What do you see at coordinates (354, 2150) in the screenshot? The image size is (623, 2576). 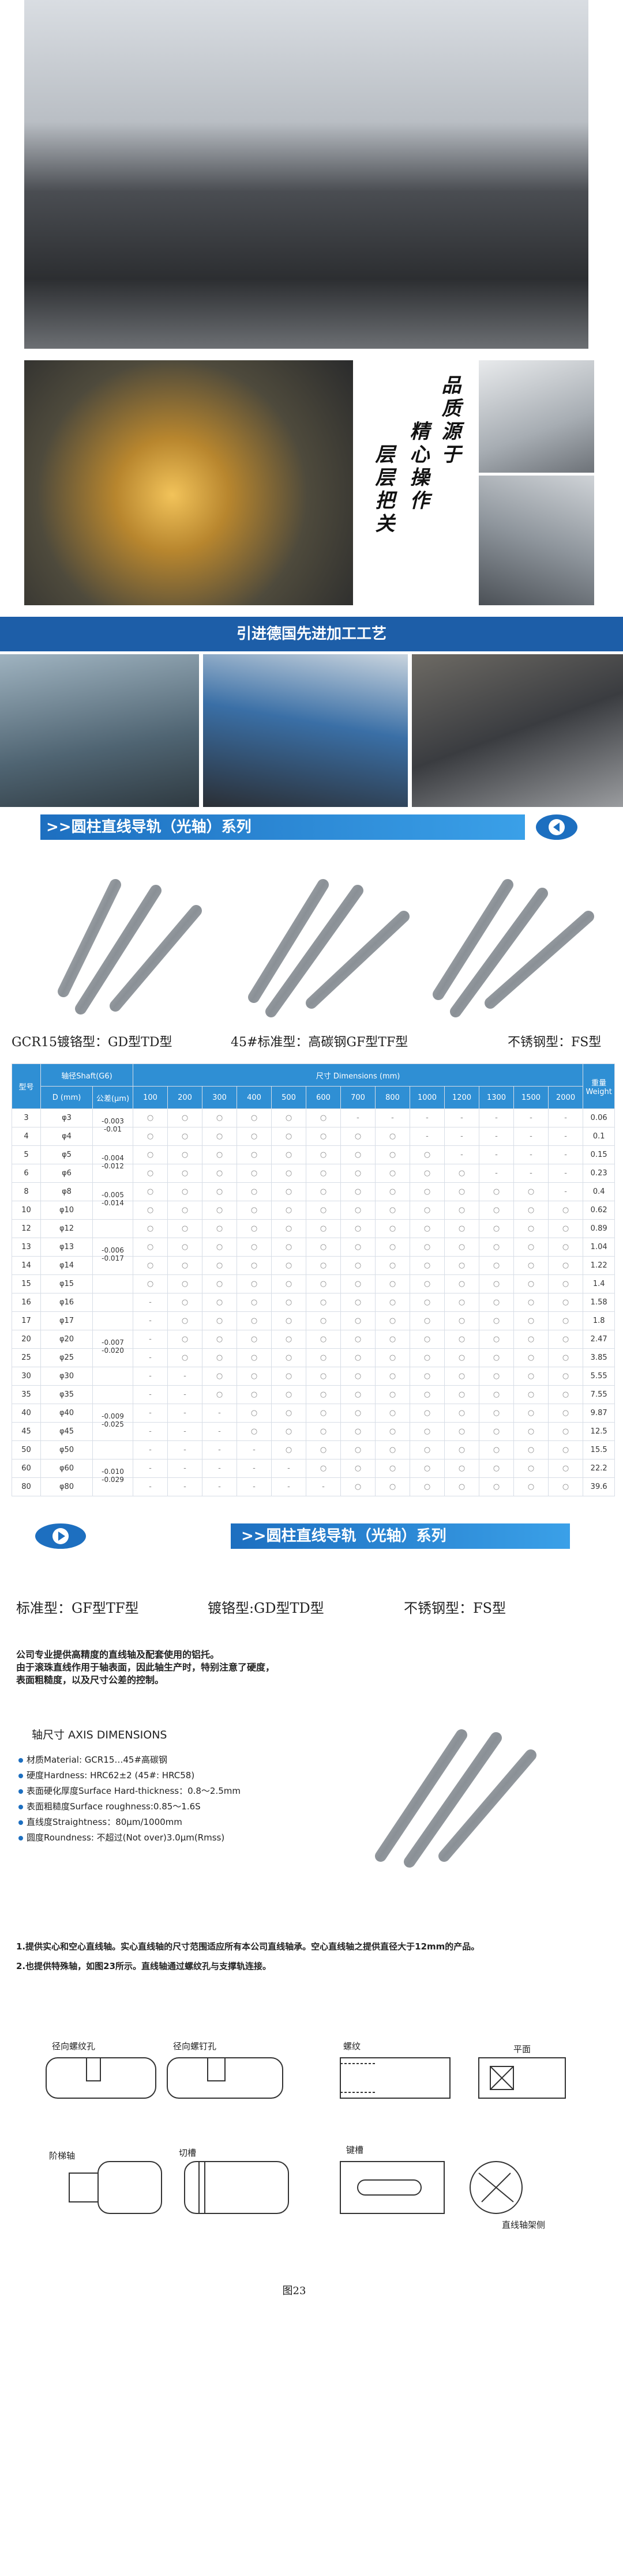 I see `diagram-label: 键槽` at bounding box center [354, 2150].